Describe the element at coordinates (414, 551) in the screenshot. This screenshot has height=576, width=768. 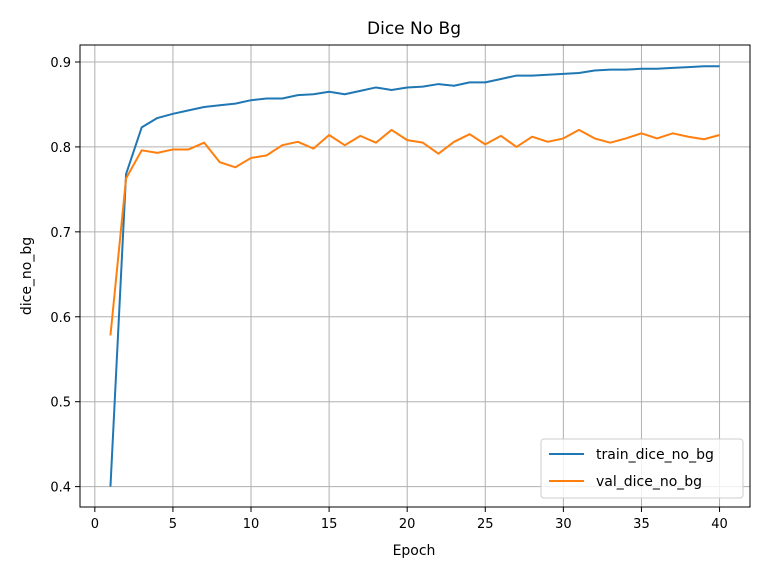
I see `x-axis-label: Epoch` at that location.